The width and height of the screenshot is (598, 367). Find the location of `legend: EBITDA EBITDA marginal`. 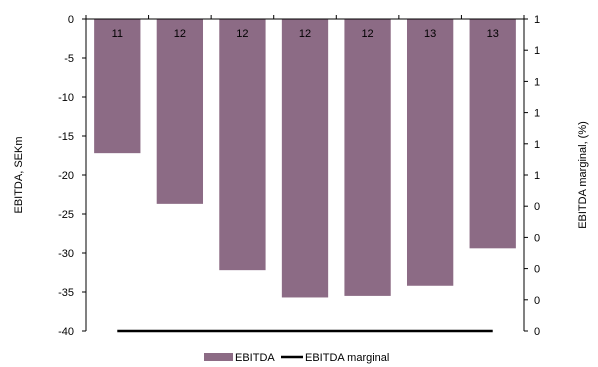

legend: EBITDA EBITDA marginal is located at coordinates (296, 358).